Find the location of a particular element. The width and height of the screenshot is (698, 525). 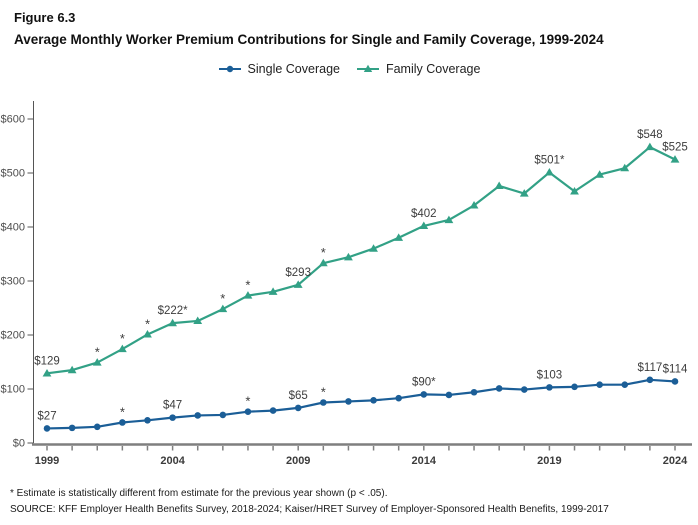

legend-label: Family Coverage is located at coordinates (433, 69).